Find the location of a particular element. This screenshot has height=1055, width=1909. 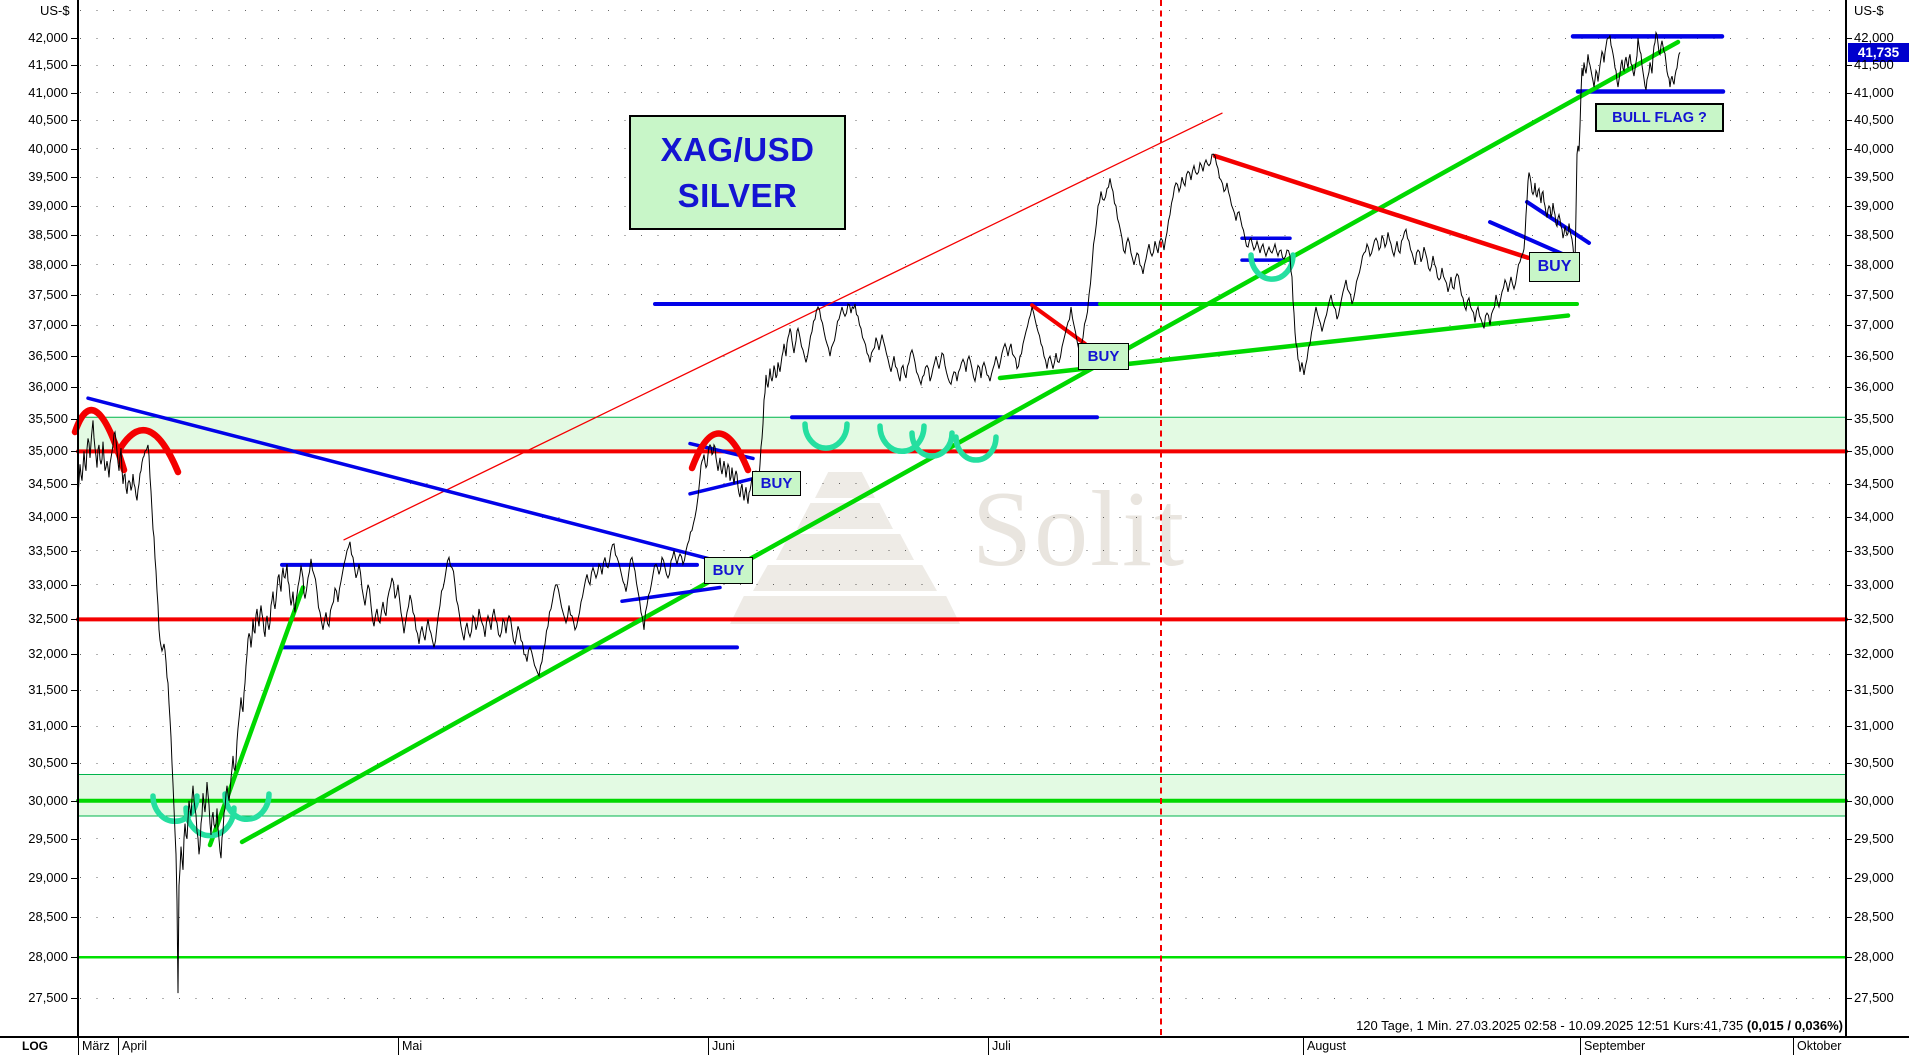

price-axis-label-left: 34,500 is located at coordinates (48, 483).